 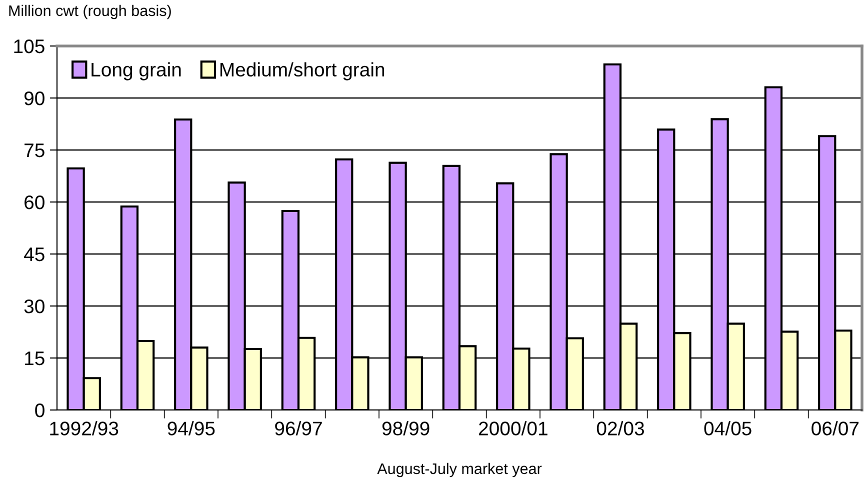 What do you see at coordinates (728, 428) in the screenshot?
I see `x-tick-label: 04/05` at bounding box center [728, 428].